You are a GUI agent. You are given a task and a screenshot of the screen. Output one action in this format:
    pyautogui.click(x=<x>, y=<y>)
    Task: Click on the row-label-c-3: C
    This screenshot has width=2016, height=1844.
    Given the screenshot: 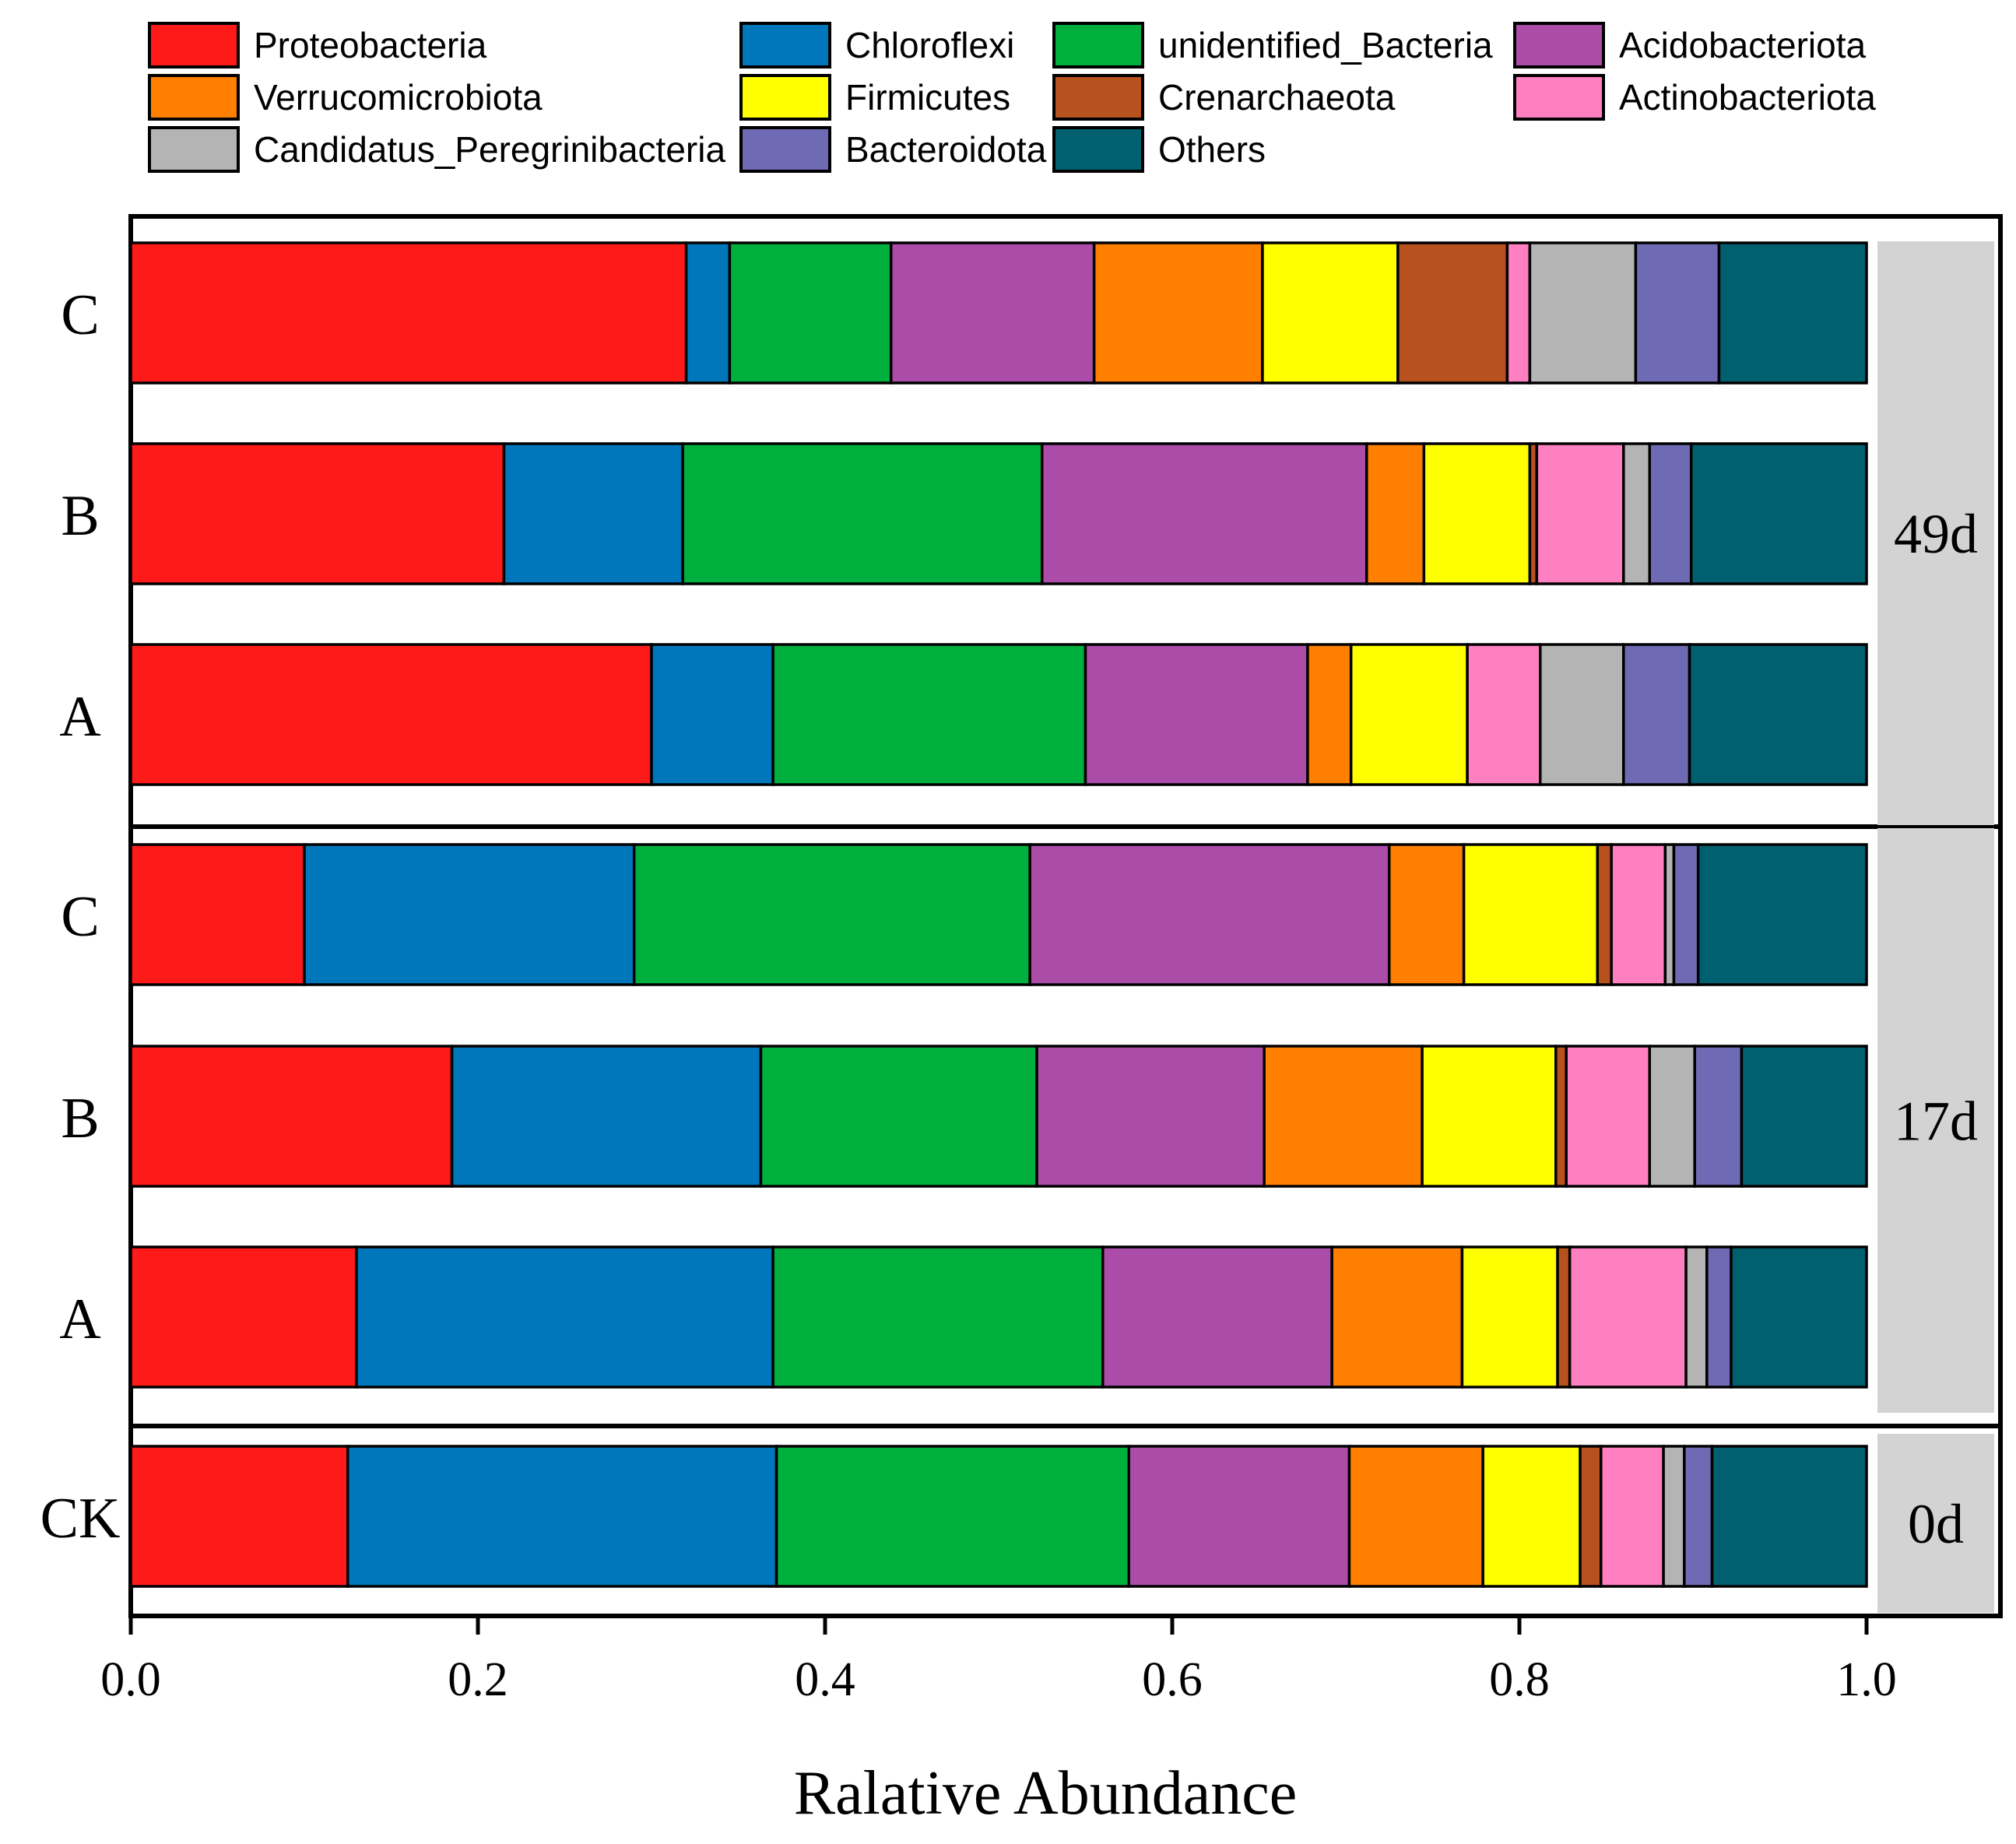 What is the action you would take?
    pyautogui.click(x=80, y=917)
    